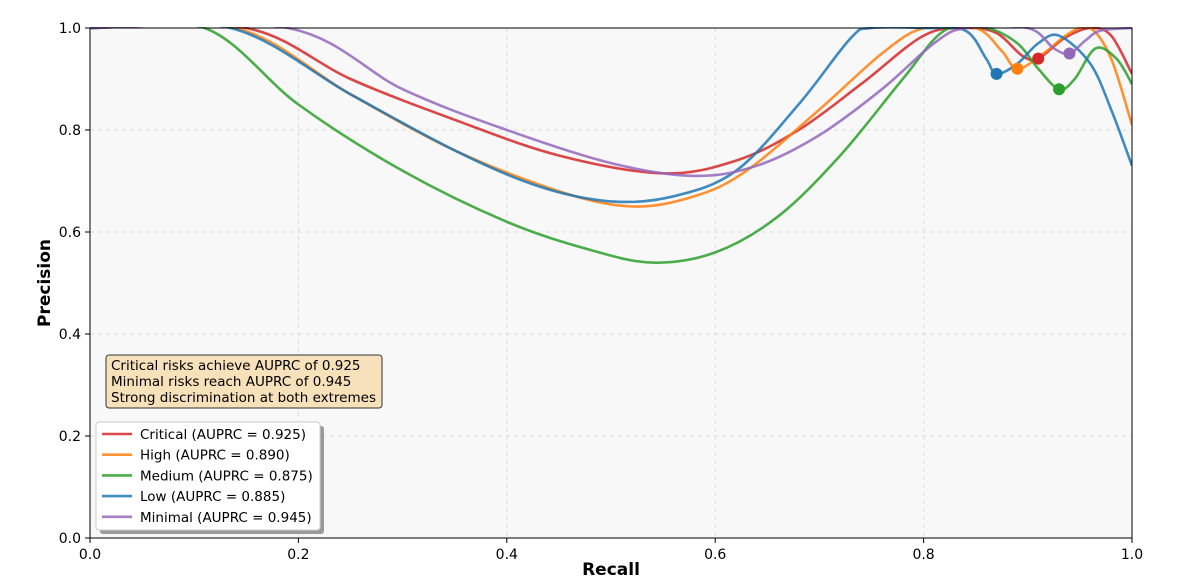 The image size is (1180, 580). Describe the element at coordinates (74, 284) in the screenshot. I see `y-axis-ticks: 0.0 0.2 0.4 0.6 0.8 1.0` at that location.